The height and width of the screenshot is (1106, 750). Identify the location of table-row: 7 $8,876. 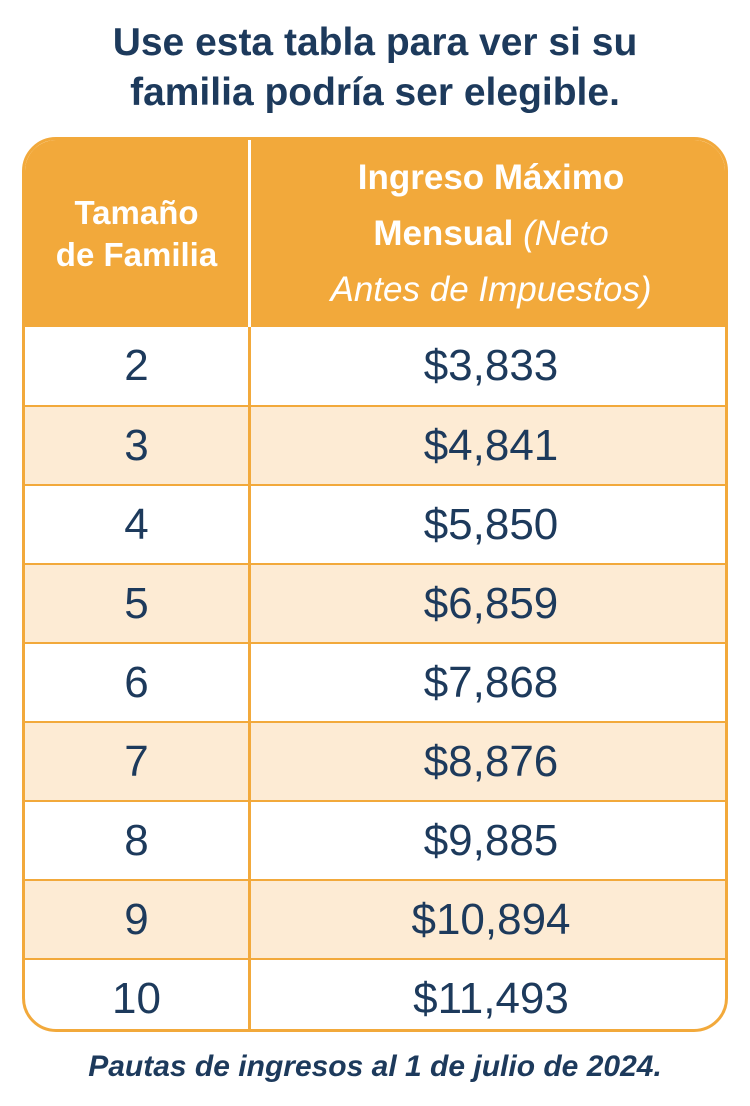
(375, 760).